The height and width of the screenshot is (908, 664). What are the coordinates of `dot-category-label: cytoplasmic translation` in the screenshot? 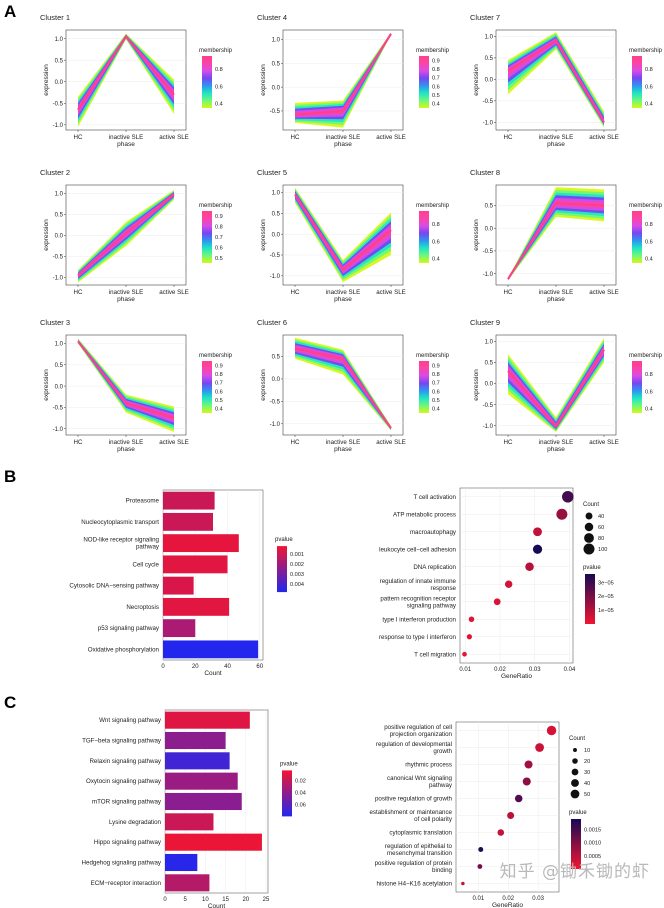 It's located at (420, 833).